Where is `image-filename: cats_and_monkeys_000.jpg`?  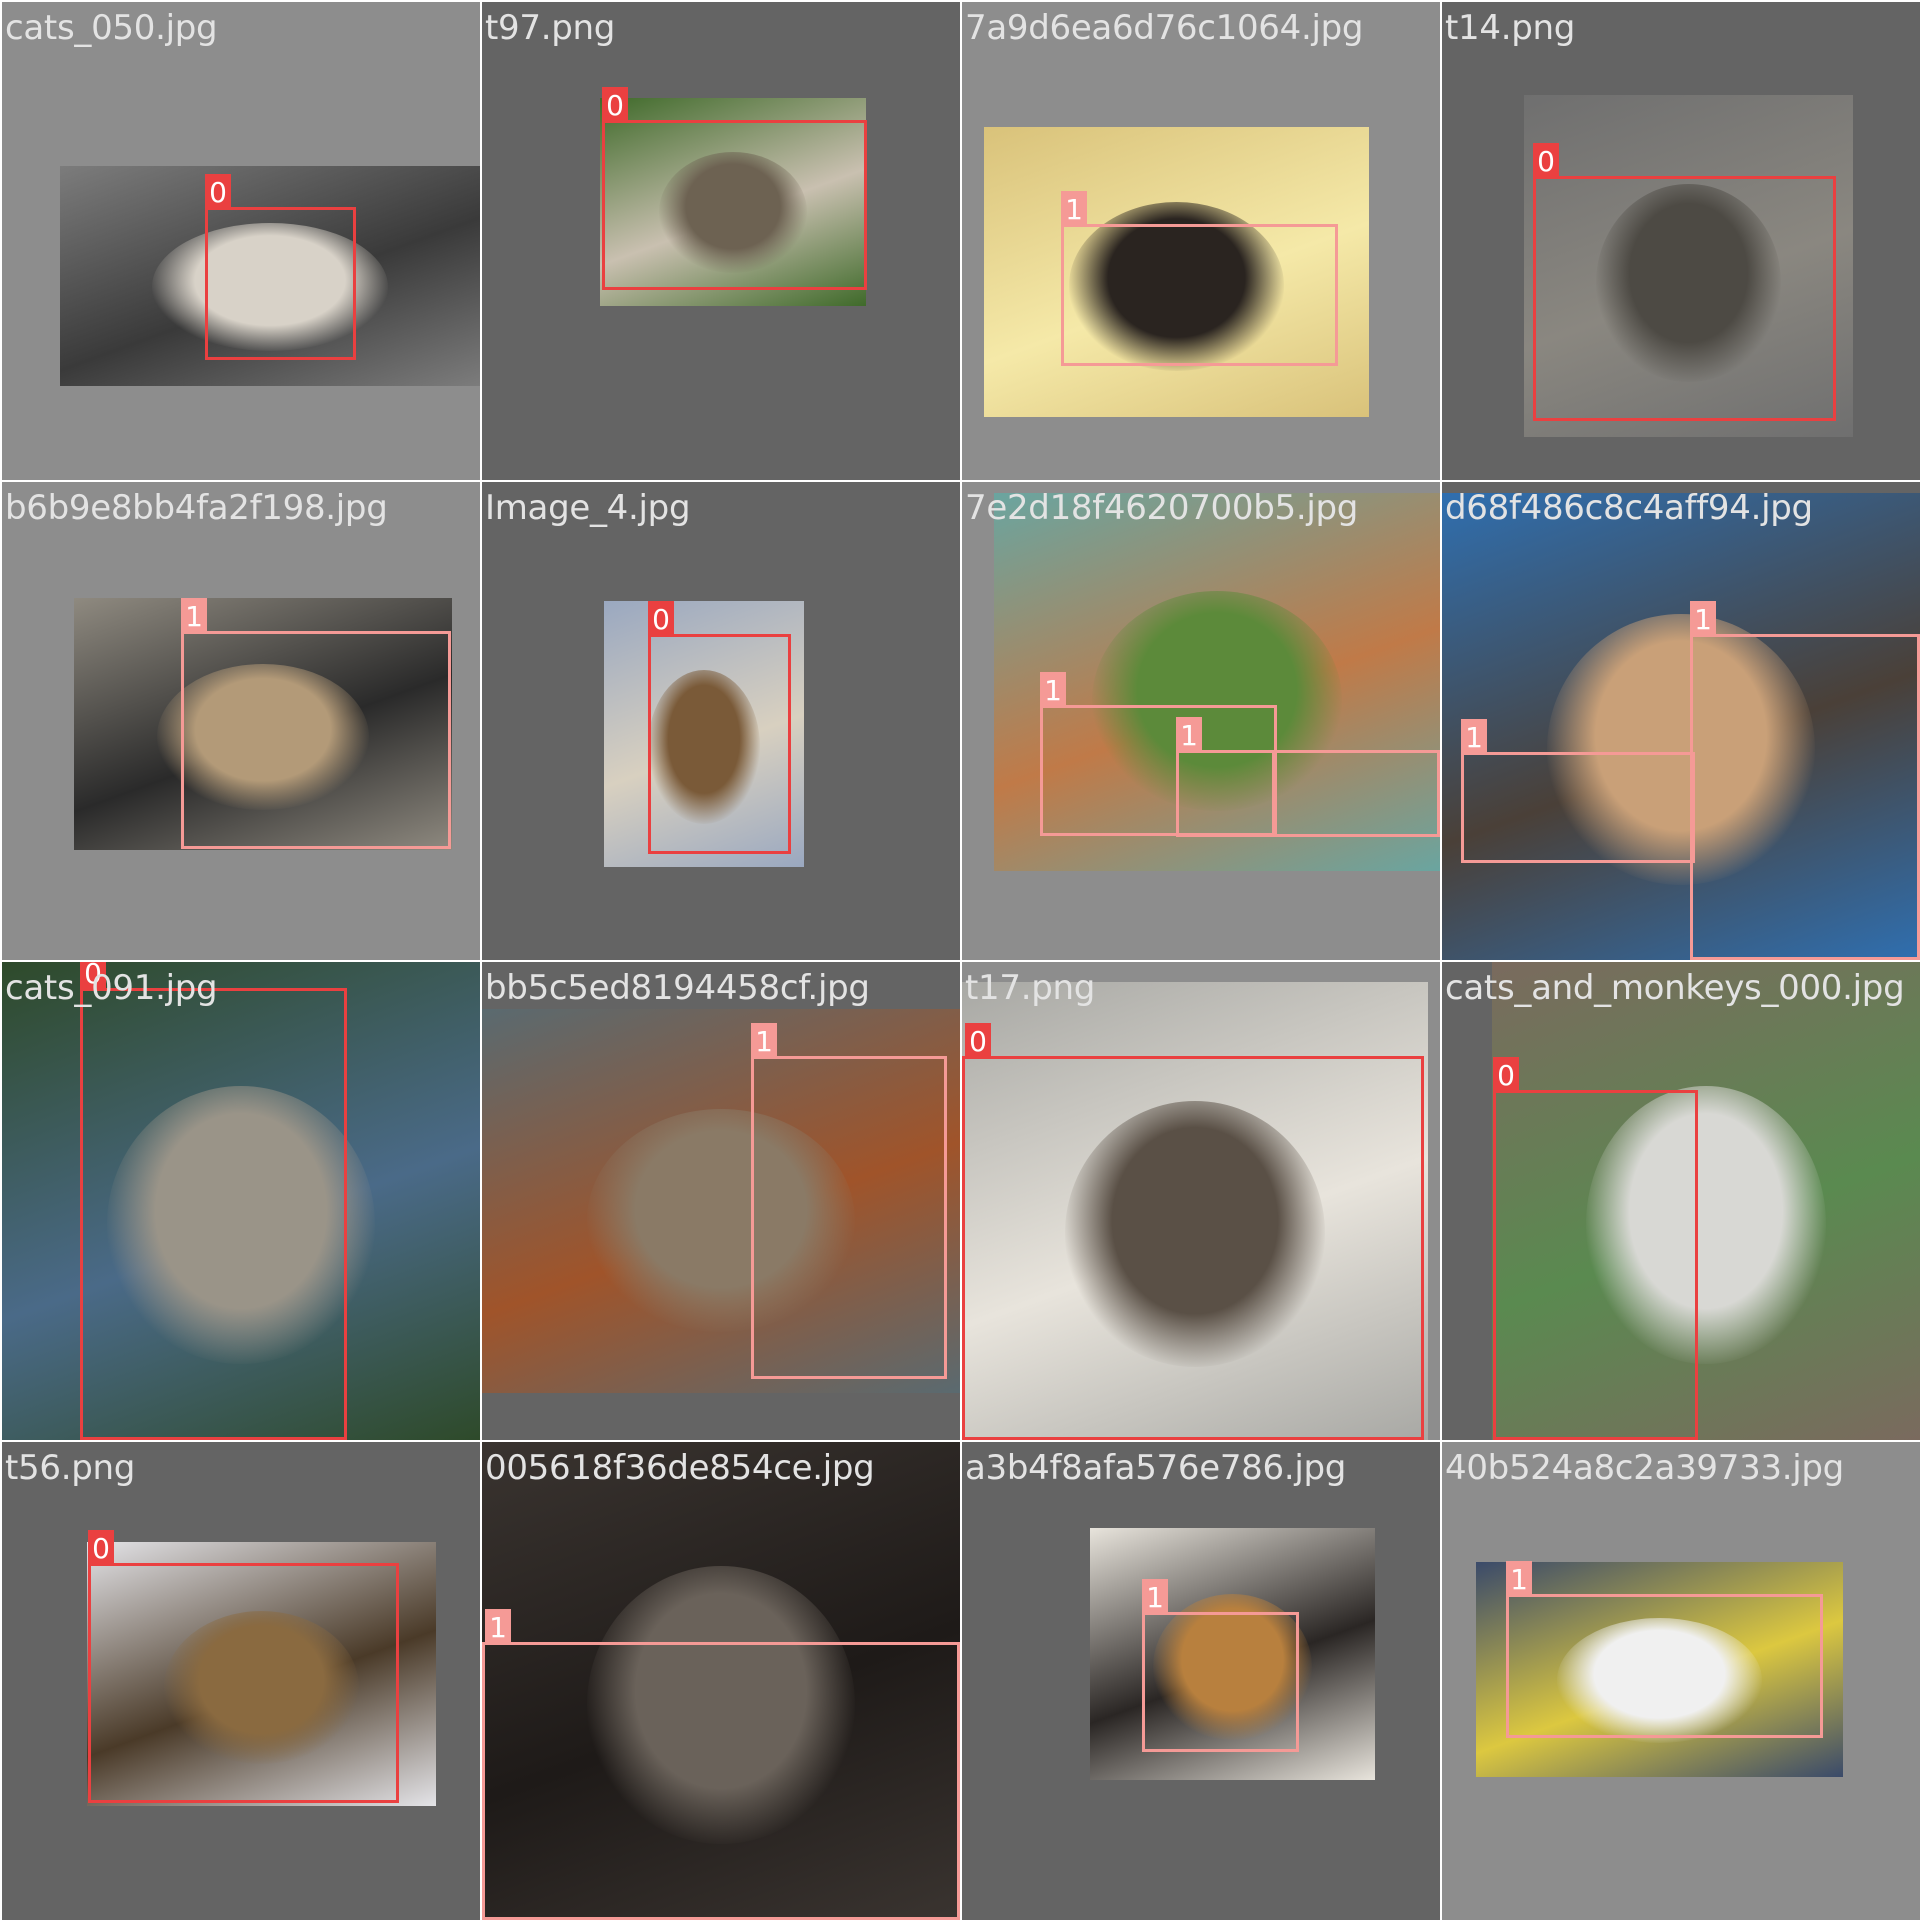 image-filename: cats_and_monkeys_000.jpg is located at coordinates (1675, 988).